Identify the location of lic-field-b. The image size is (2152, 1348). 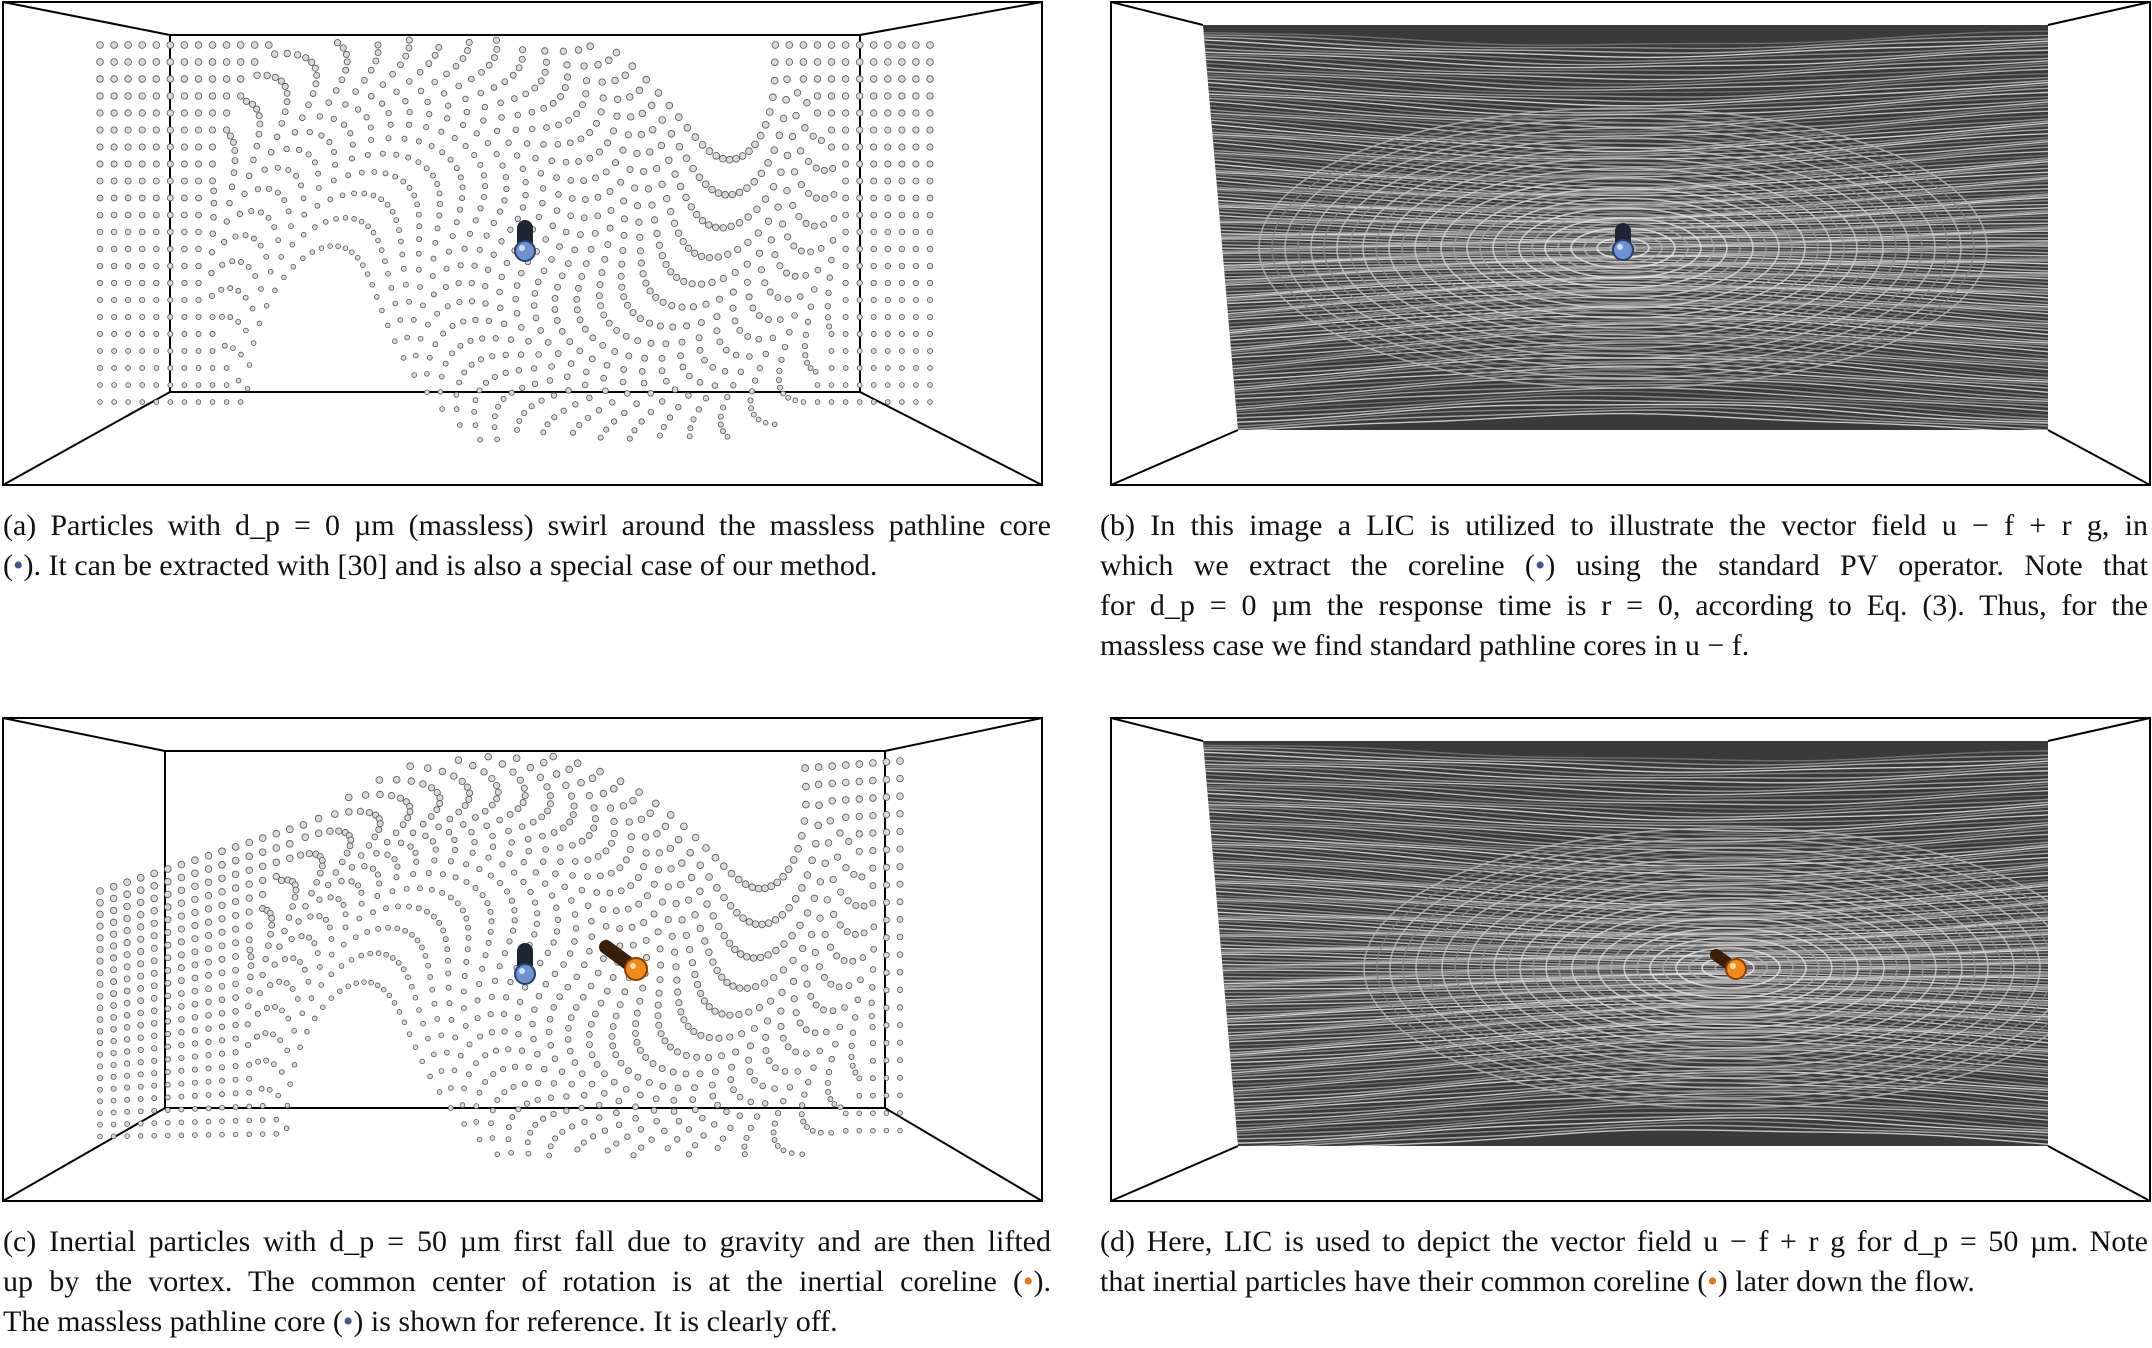
(1625, 227).